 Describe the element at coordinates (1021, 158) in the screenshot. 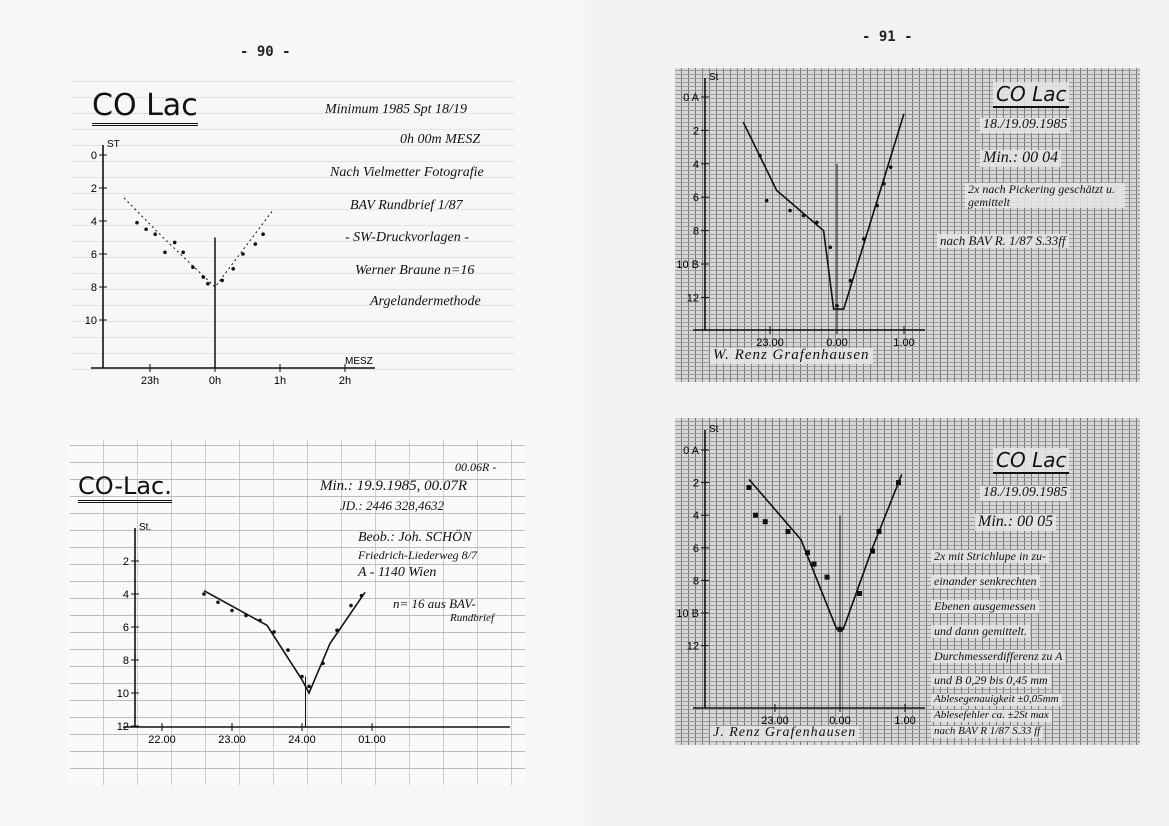

I see `note: Min.: 00 04` at that location.